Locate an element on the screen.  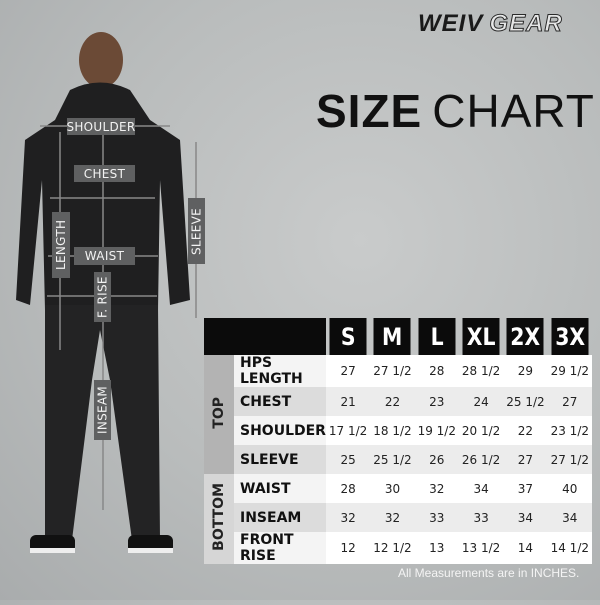
label-sleeve: SLEEVE is located at coordinates (196, 231).